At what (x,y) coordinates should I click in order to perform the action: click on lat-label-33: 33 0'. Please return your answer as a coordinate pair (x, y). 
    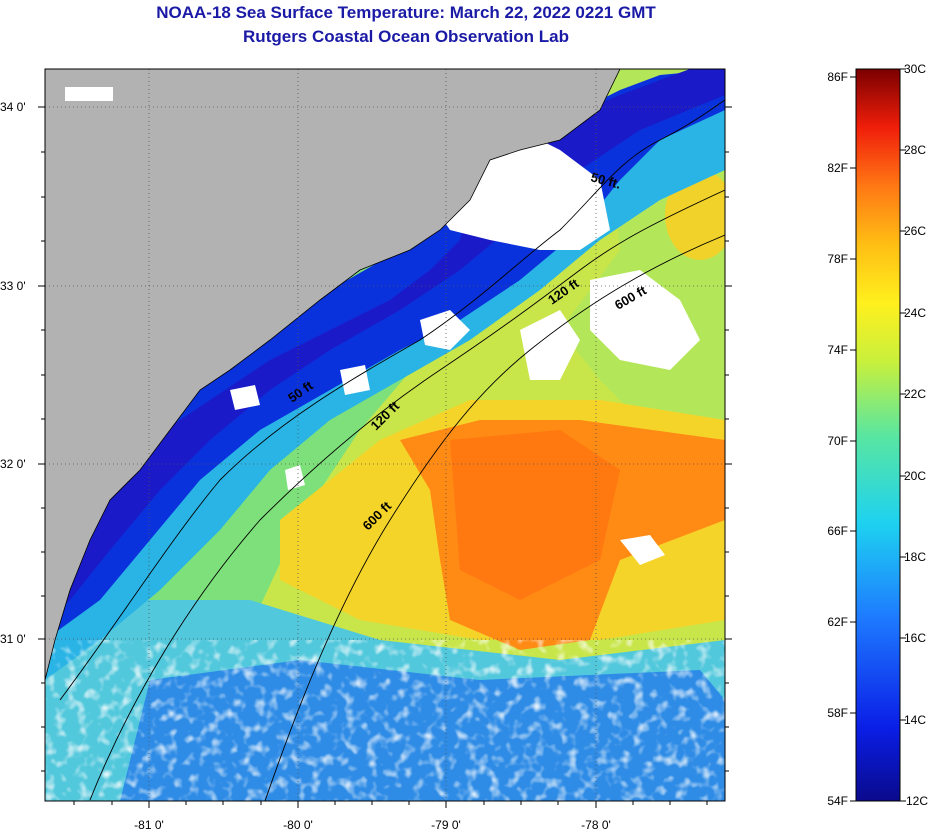
    Looking at the image, I should click on (13, 286).